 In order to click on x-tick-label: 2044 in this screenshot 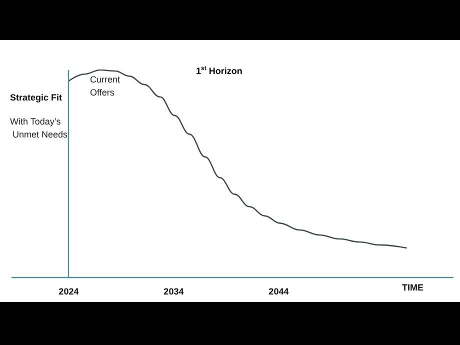, I will do `click(278, 291)`.